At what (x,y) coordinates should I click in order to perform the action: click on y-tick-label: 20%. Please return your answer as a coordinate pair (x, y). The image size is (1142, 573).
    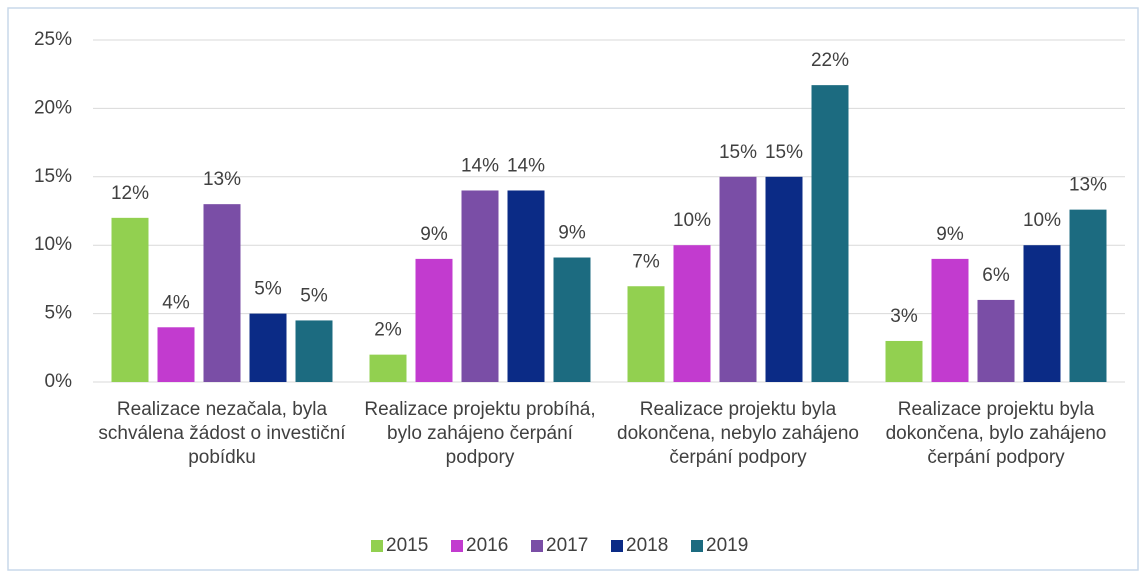
    Looking at the image, I should click on (53, 107).